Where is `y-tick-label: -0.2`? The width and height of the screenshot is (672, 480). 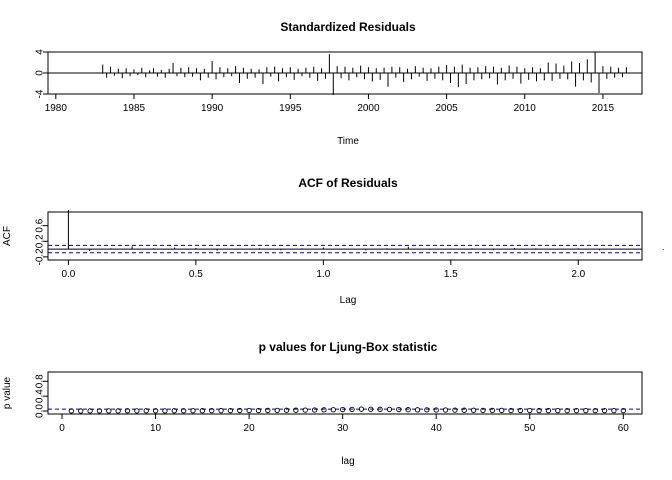
y-tick-label: -0.2 is located at coordinates (40, 257).